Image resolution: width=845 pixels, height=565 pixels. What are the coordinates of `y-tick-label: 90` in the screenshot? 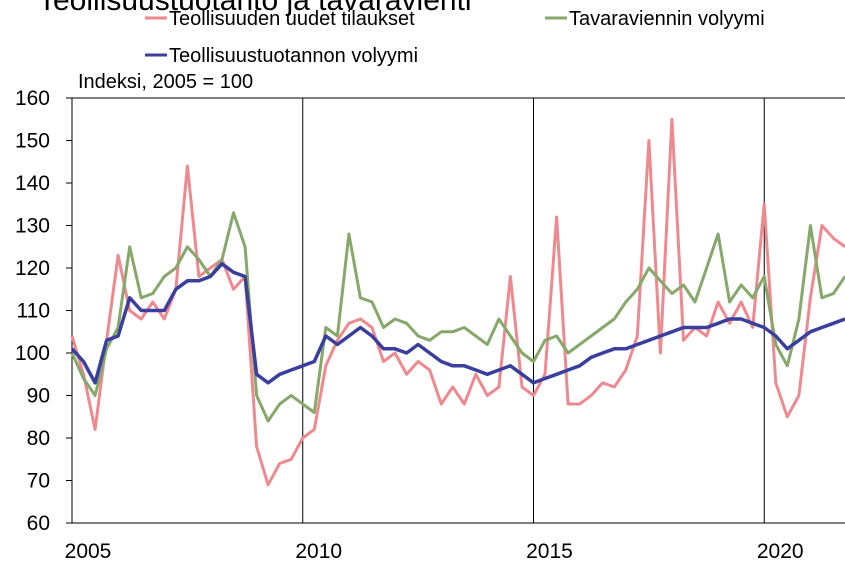 It's located at (38, 396).